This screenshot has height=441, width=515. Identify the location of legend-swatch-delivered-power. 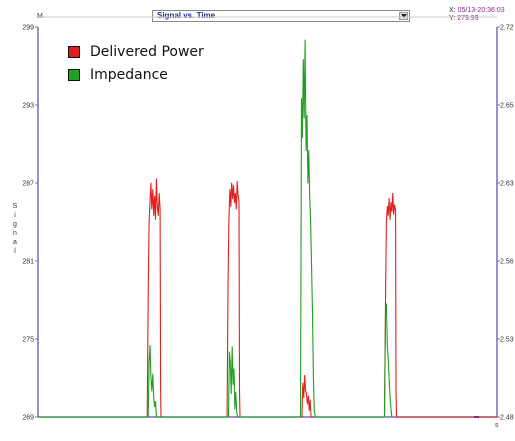
(74, 52).